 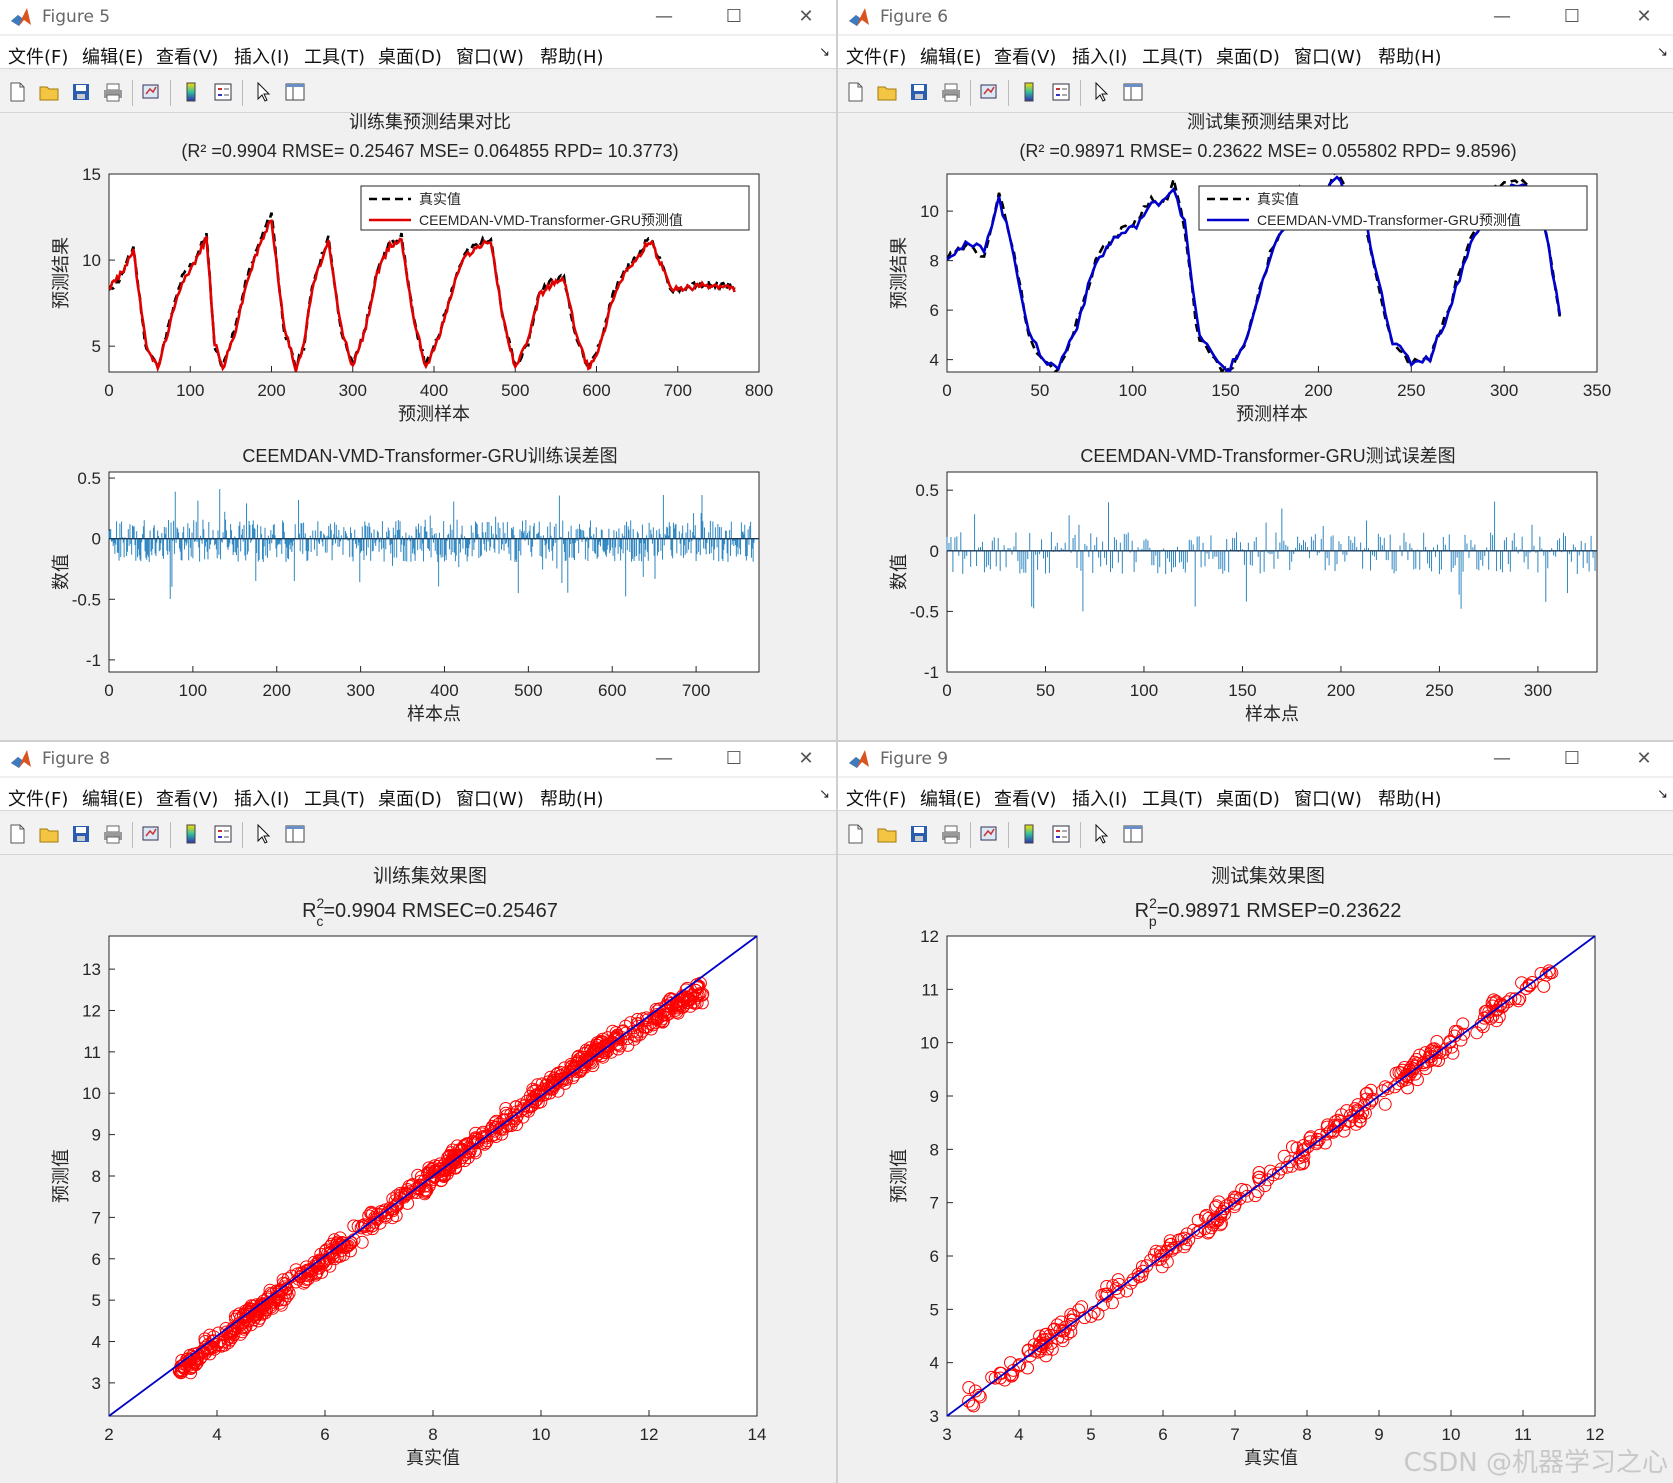 I want to click on toolbar-separator, so click(x=242, y=93).